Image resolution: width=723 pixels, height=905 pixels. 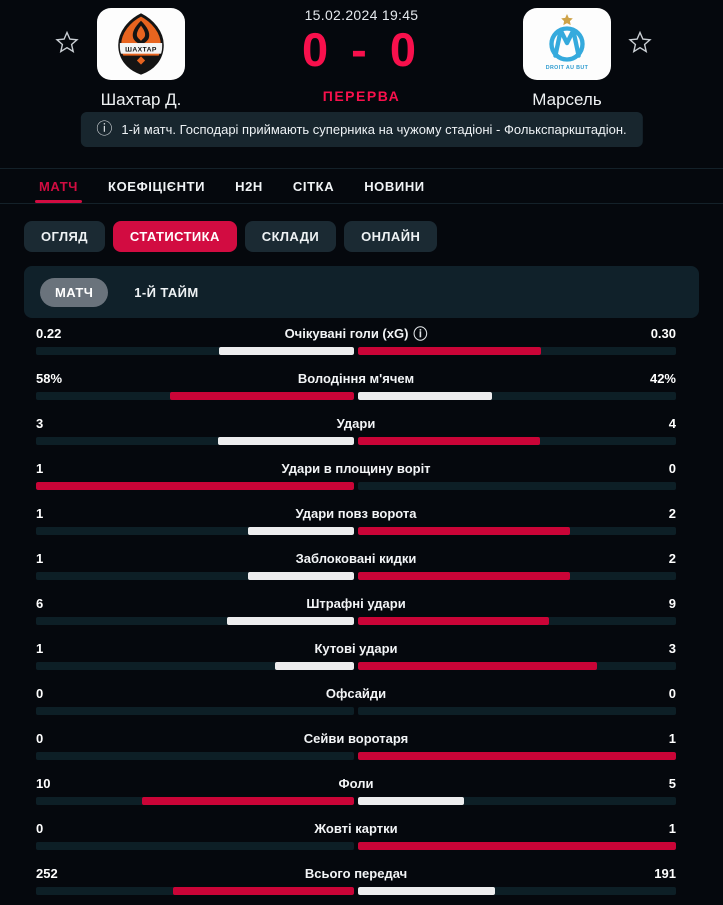 I want to click on subtab-lineups: СКЛАДИ, so click(x=290, y=236).